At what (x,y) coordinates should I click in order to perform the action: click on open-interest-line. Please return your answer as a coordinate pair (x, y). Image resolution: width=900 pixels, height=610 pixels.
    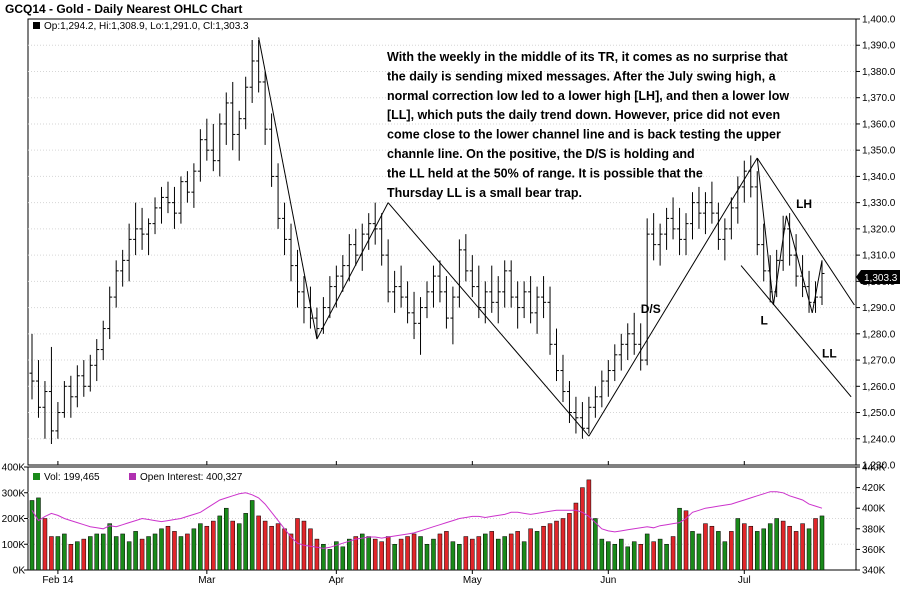
    Looking at the image, I should click on (427, 520).